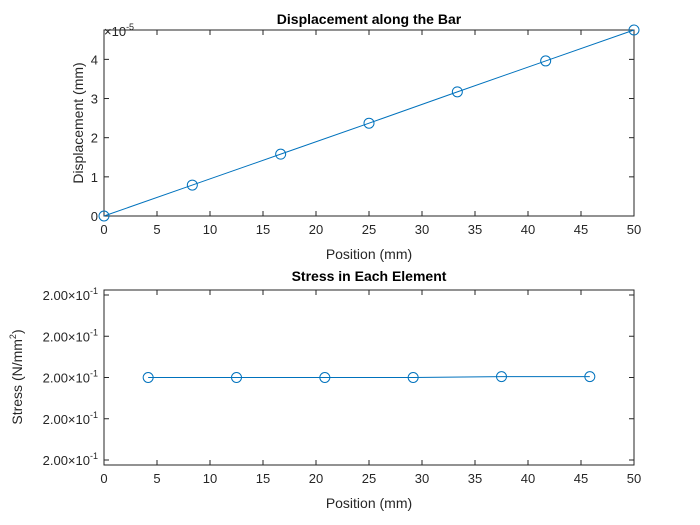 The height and width of the screenshot is (525, 700). I want to click on stress-title: Stress in Each Element, so click(369, 276).